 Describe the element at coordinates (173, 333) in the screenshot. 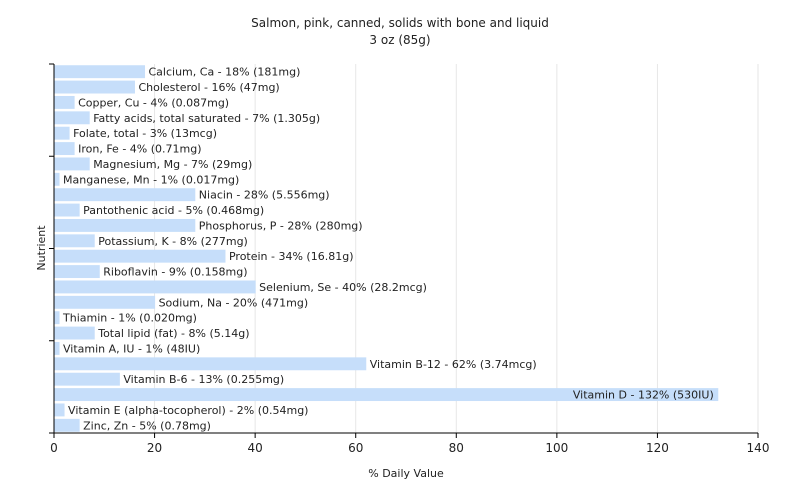

I see `bar-label: Total lipid (fat) - 8% (5.14g)` at that location.